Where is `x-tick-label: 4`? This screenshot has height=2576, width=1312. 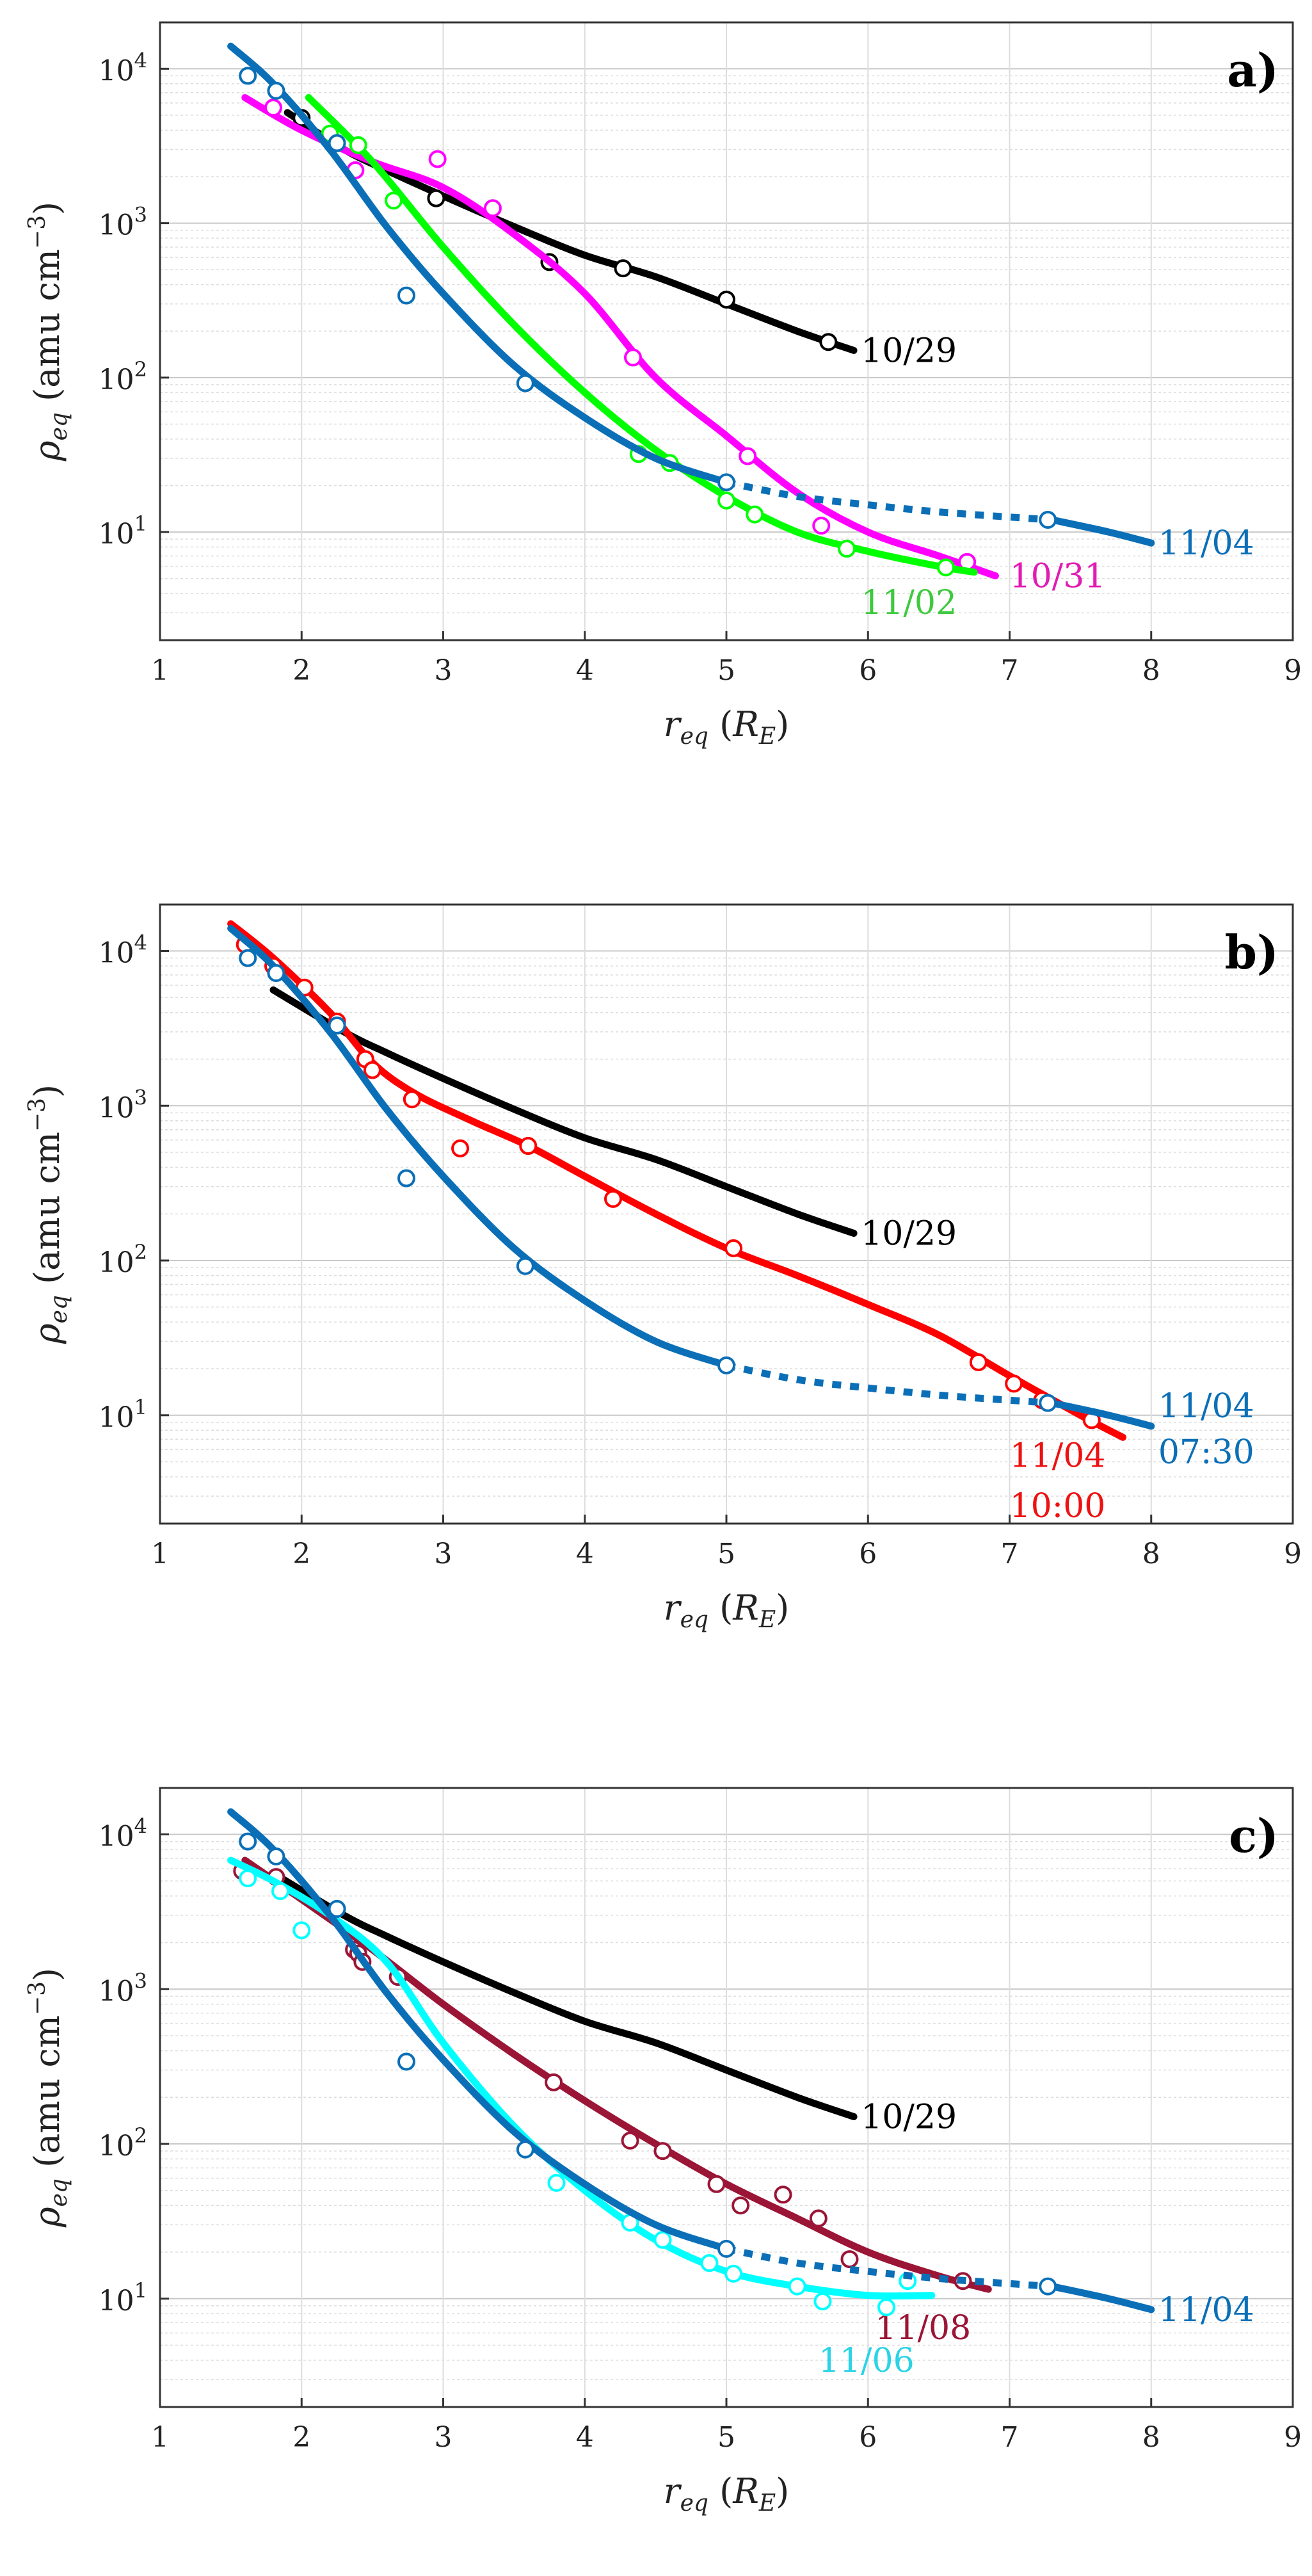 x-tick-label: 4 is located at coordinates (585, 670).